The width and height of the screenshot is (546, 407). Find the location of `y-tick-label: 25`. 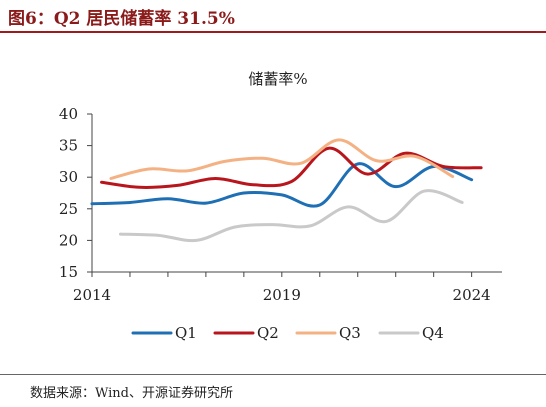

y-tick-label: 25 is located at coordinates (68, 209).